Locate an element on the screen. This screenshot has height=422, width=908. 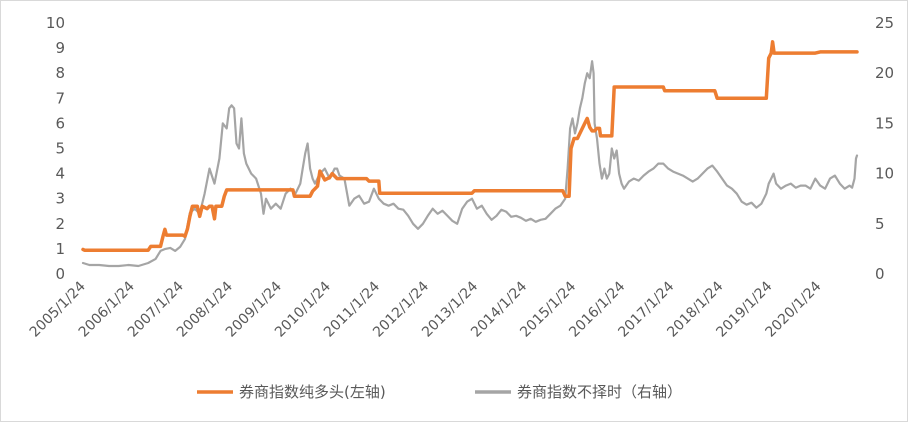
legend: 券商指数纯多头(左轴) 券商指数不择时（右轴） is located at coordinates (439, 392).